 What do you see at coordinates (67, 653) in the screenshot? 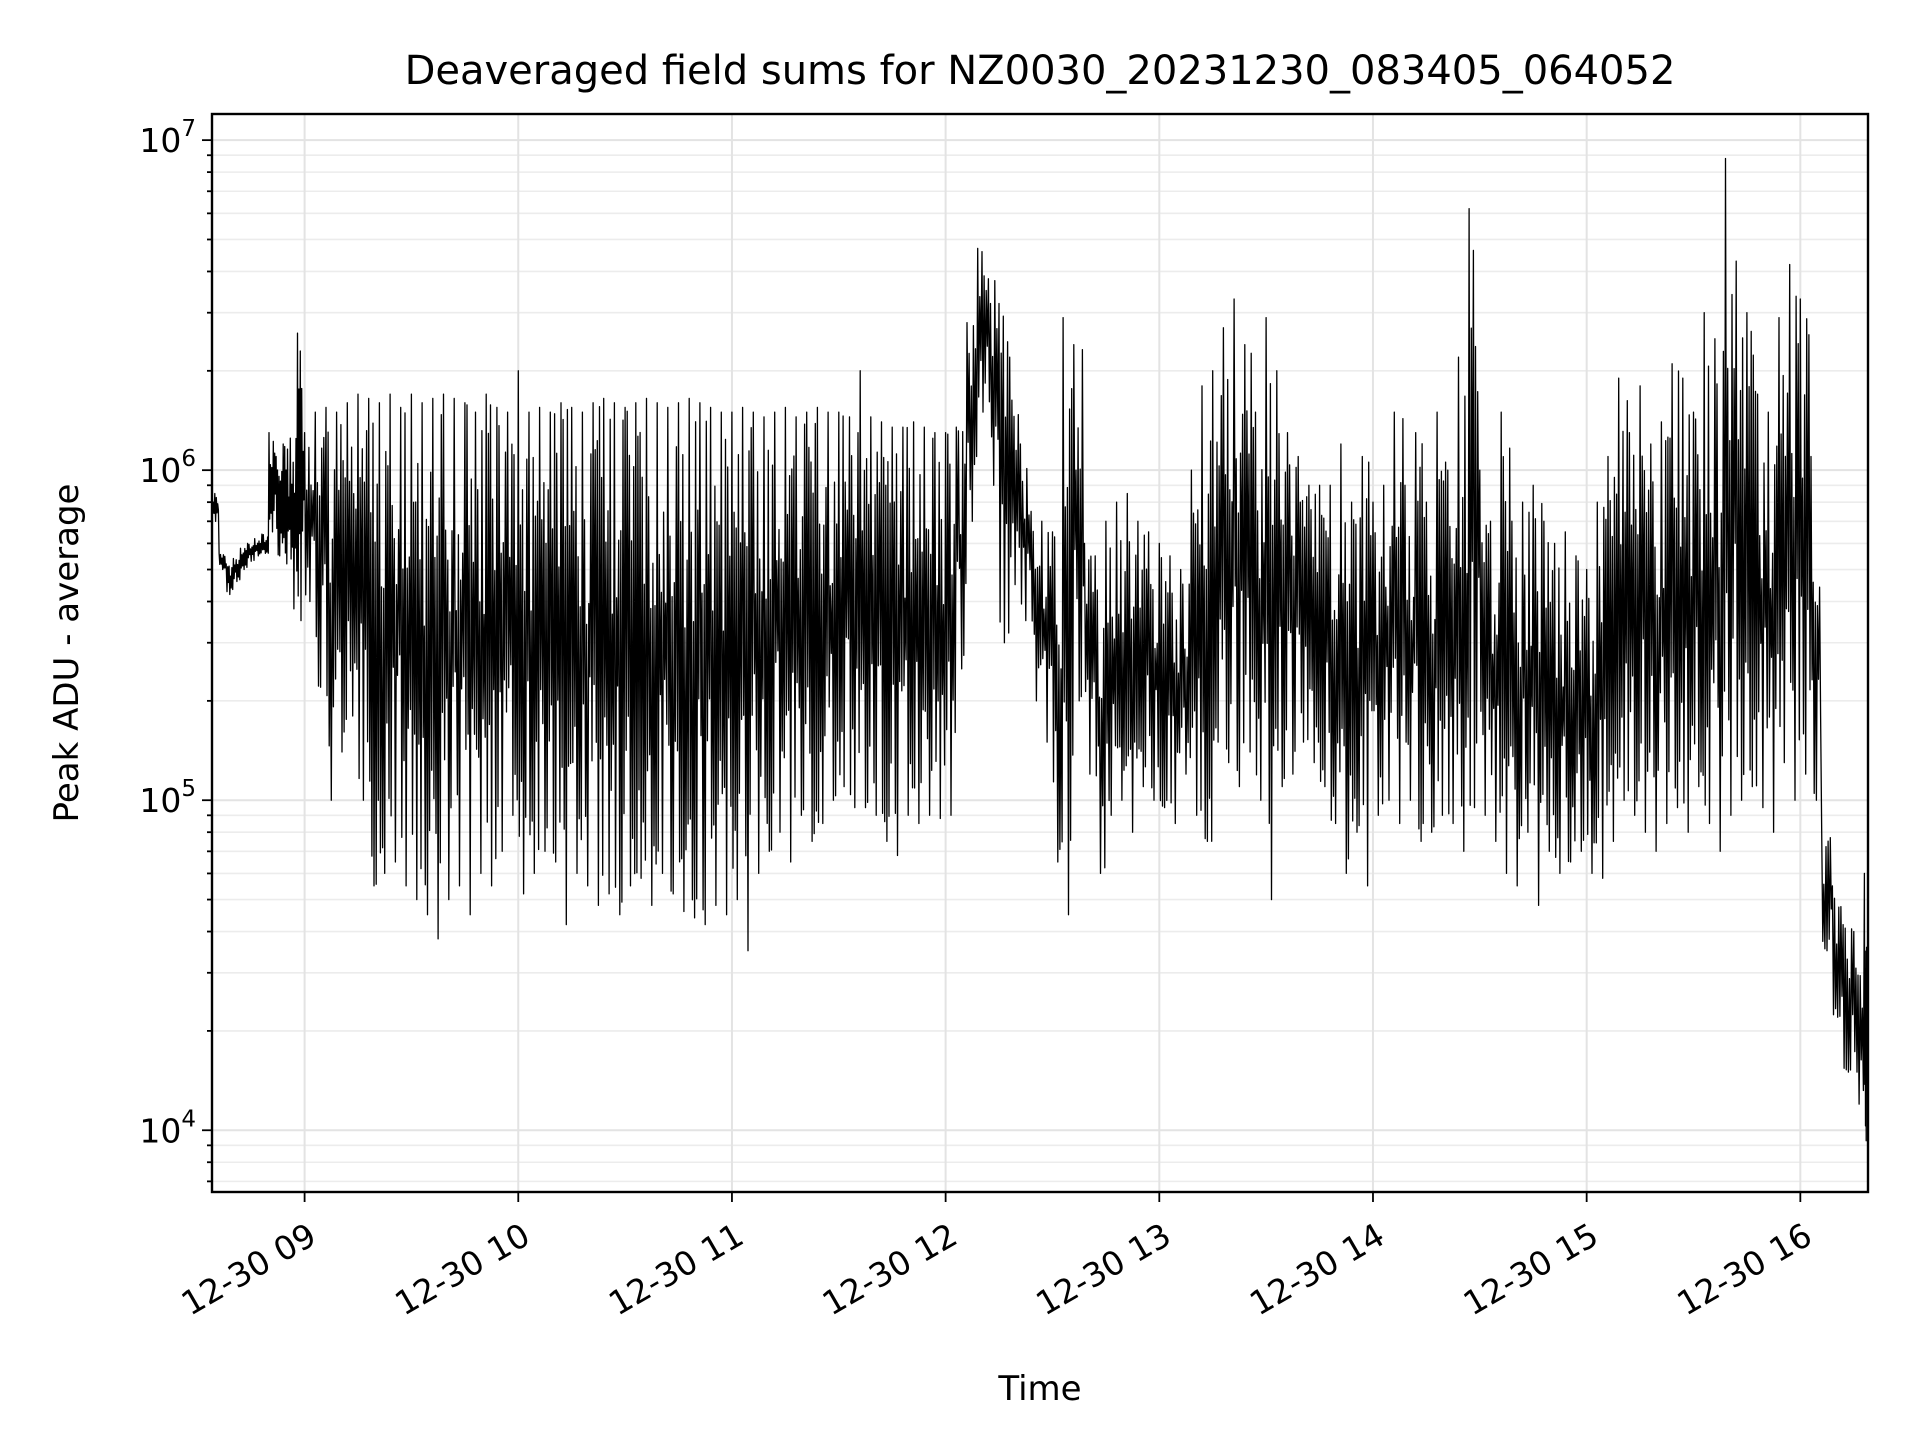
I see `y-axis-label: Peak ADU - average` at bounding box center [67, 653].